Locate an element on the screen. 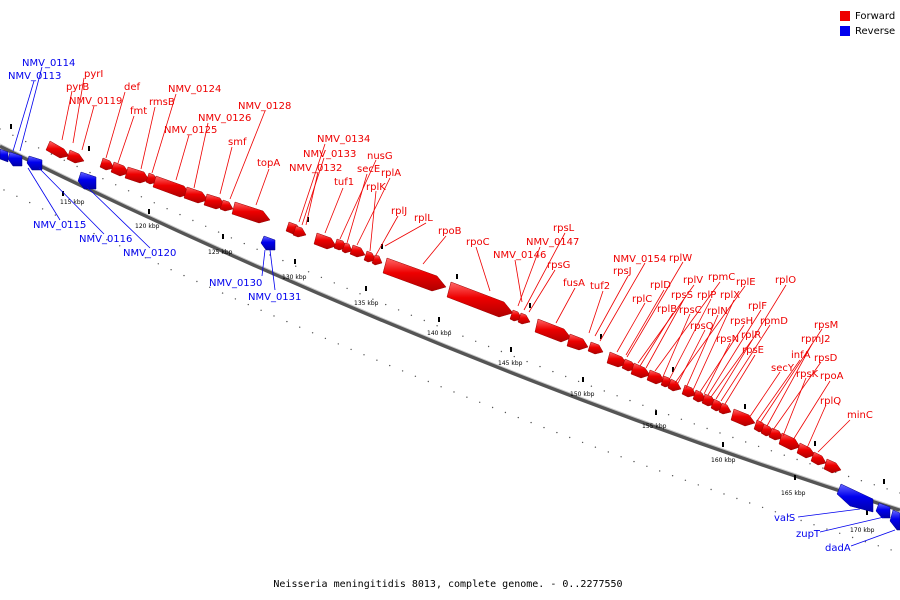  gene-label: valS is located at coordinates (784, 518).